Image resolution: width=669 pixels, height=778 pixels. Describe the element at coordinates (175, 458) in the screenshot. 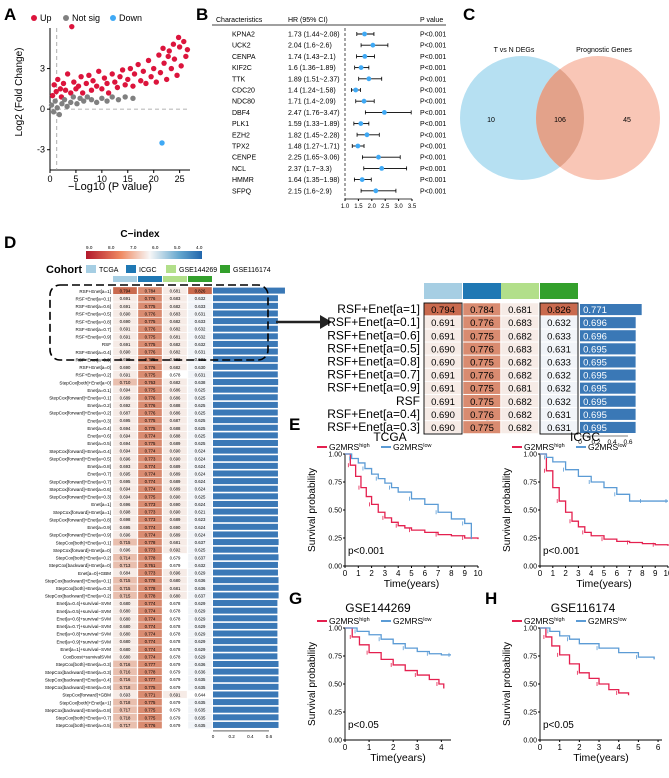

I see `heatmap-cell-value: 0.690` at that location.